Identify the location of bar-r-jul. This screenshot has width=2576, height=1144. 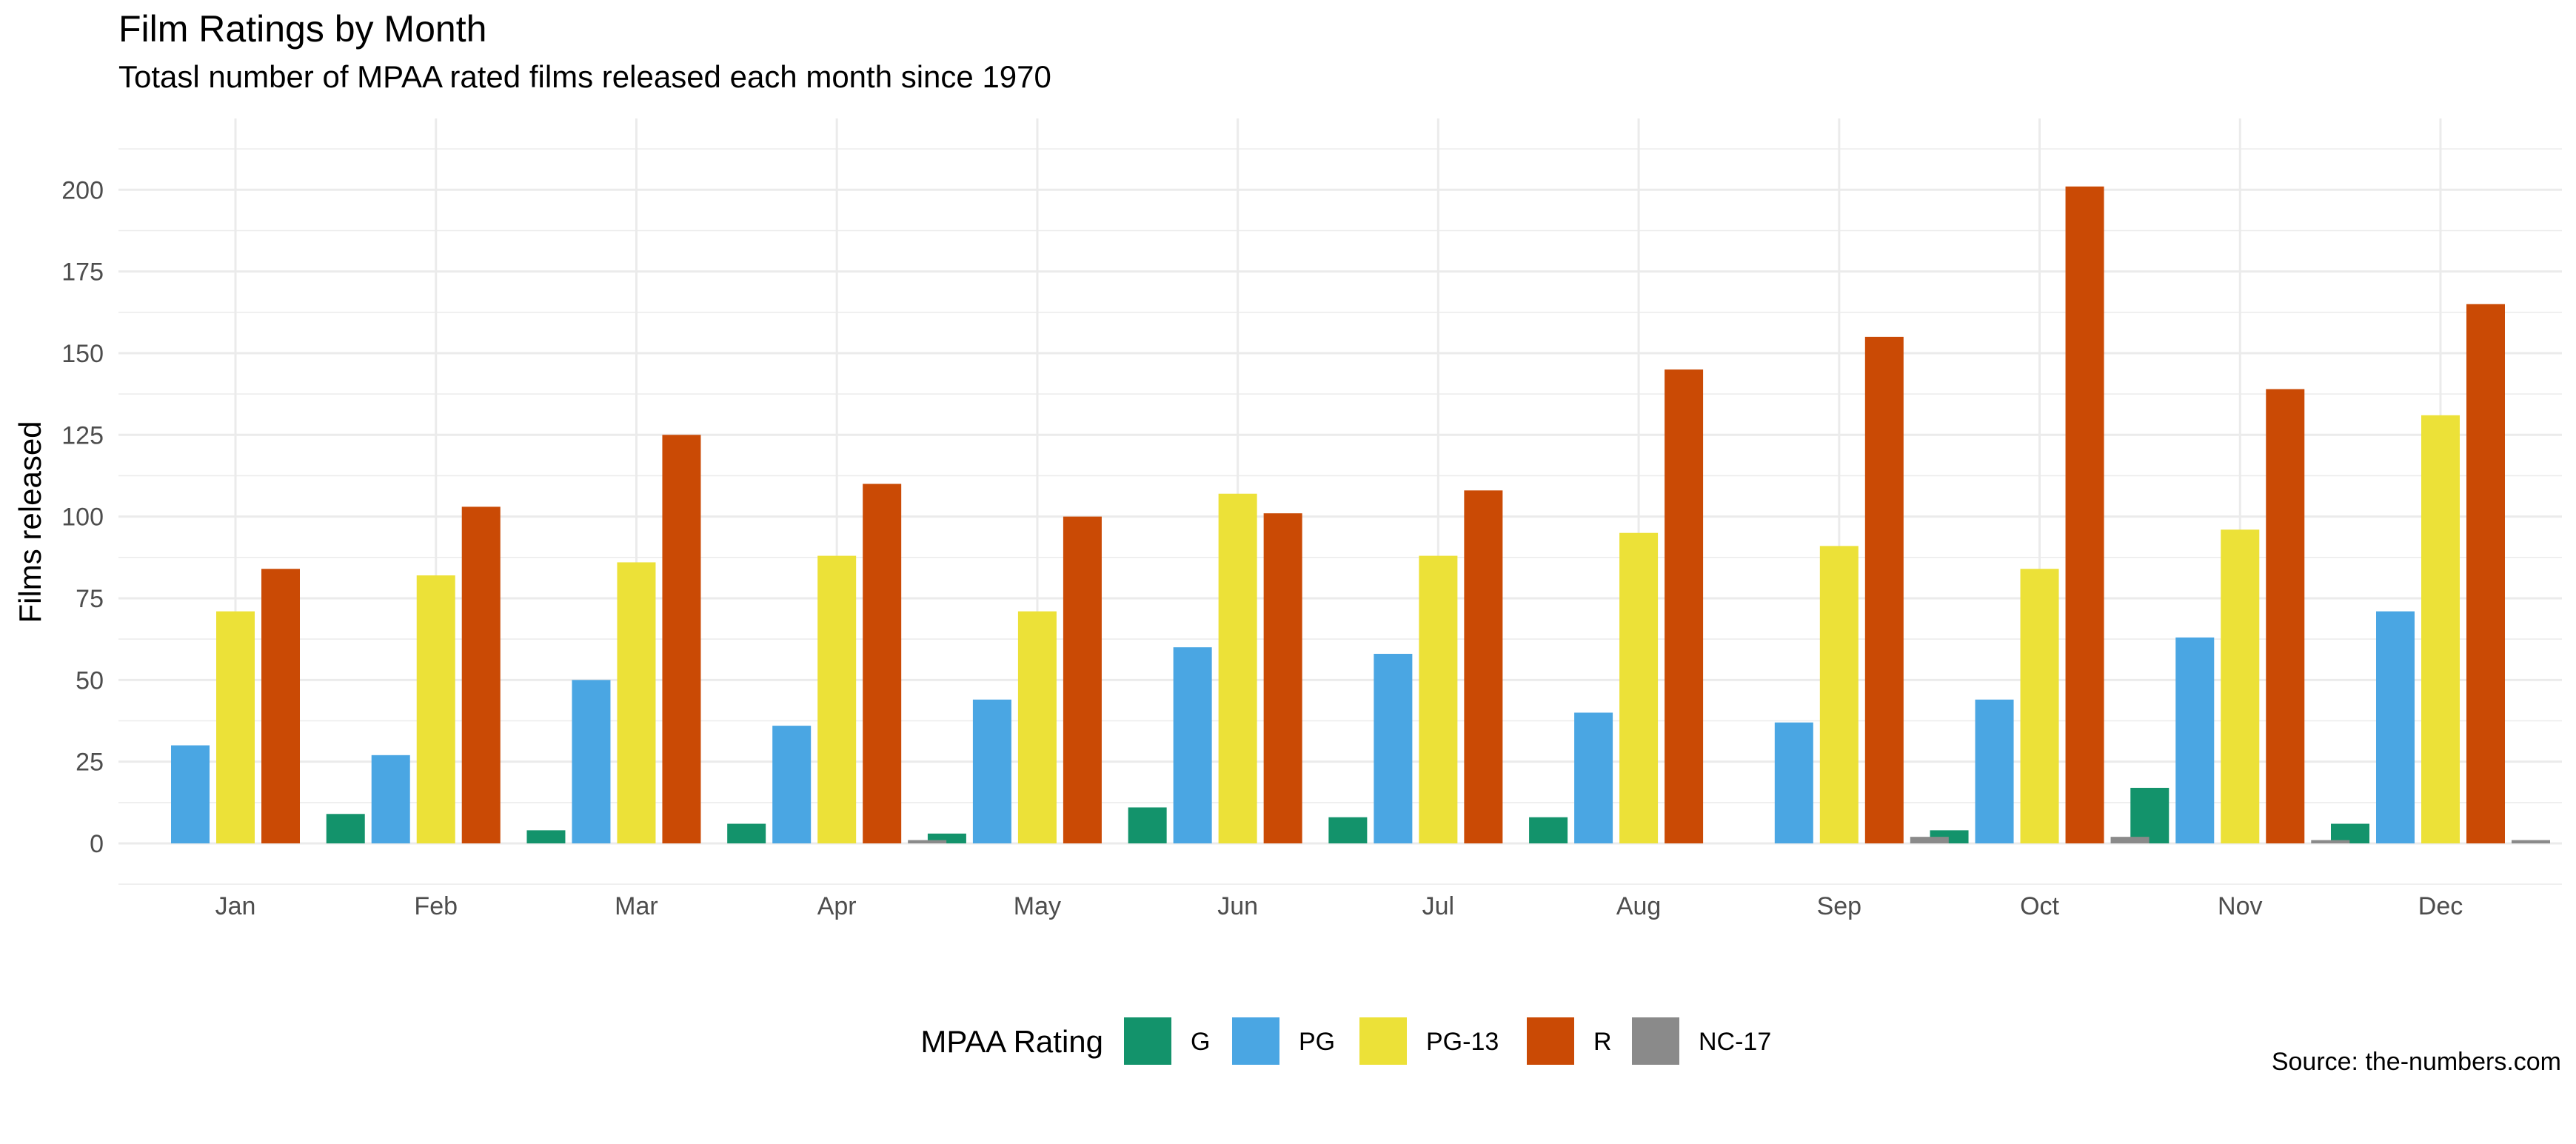
(1483, 667).